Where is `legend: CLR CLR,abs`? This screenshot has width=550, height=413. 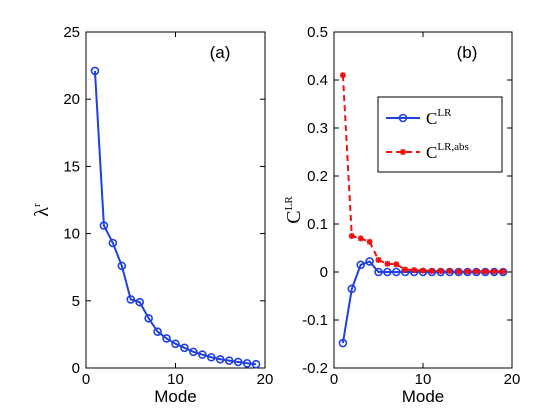
legend: CLR CLR,abs is located at coordinates (440, 134).